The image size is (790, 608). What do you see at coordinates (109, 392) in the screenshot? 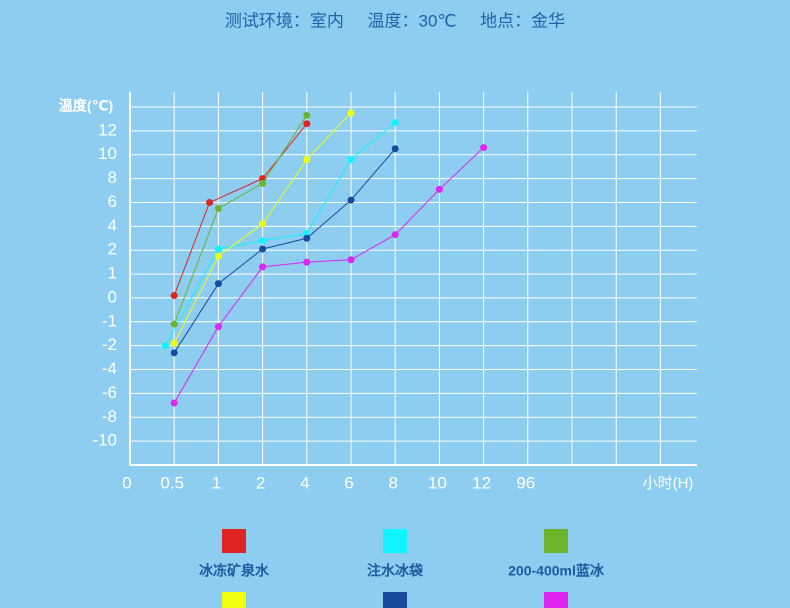
I see `y-tick-label: -6` at bounding box center [109, 392].